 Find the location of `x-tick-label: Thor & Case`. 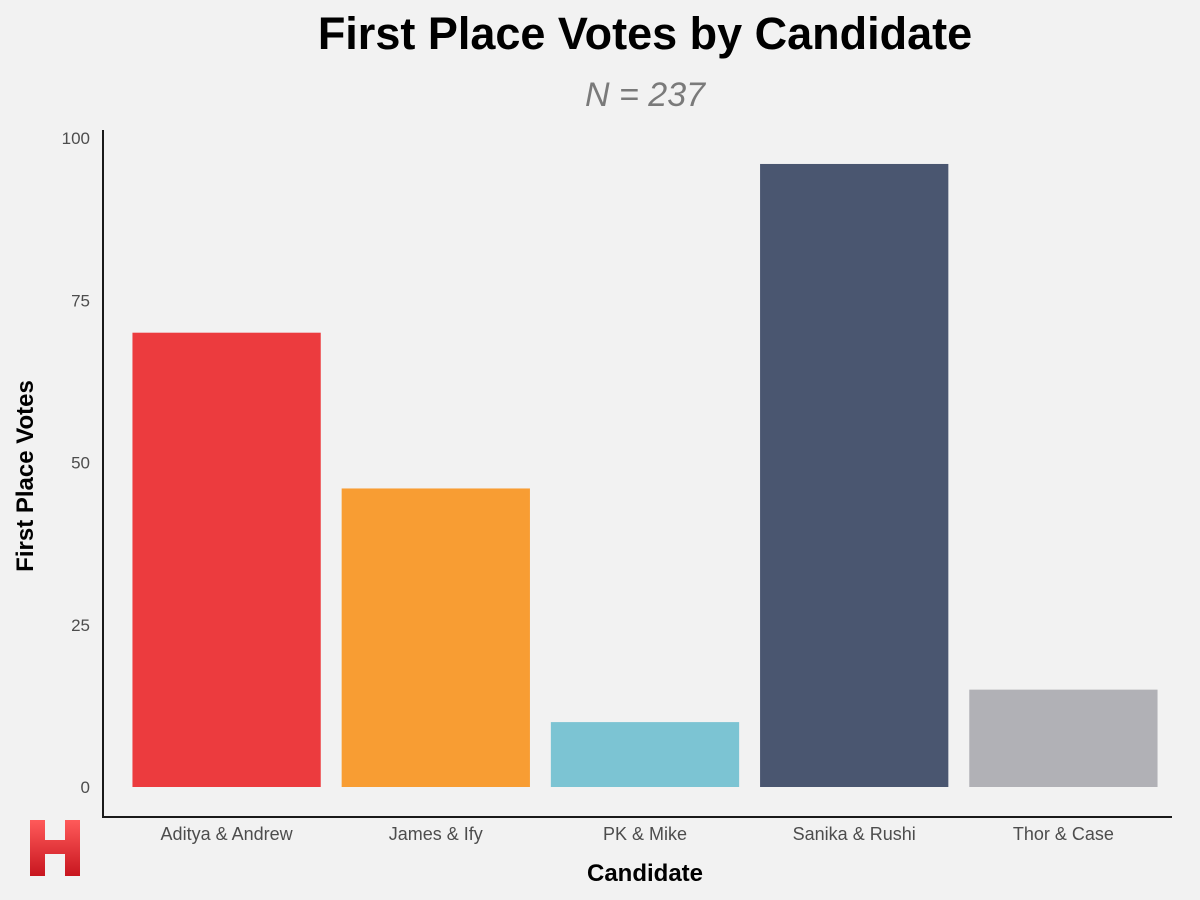

x-tick-label: Thor & Case is located at coordinates (1063, 834).